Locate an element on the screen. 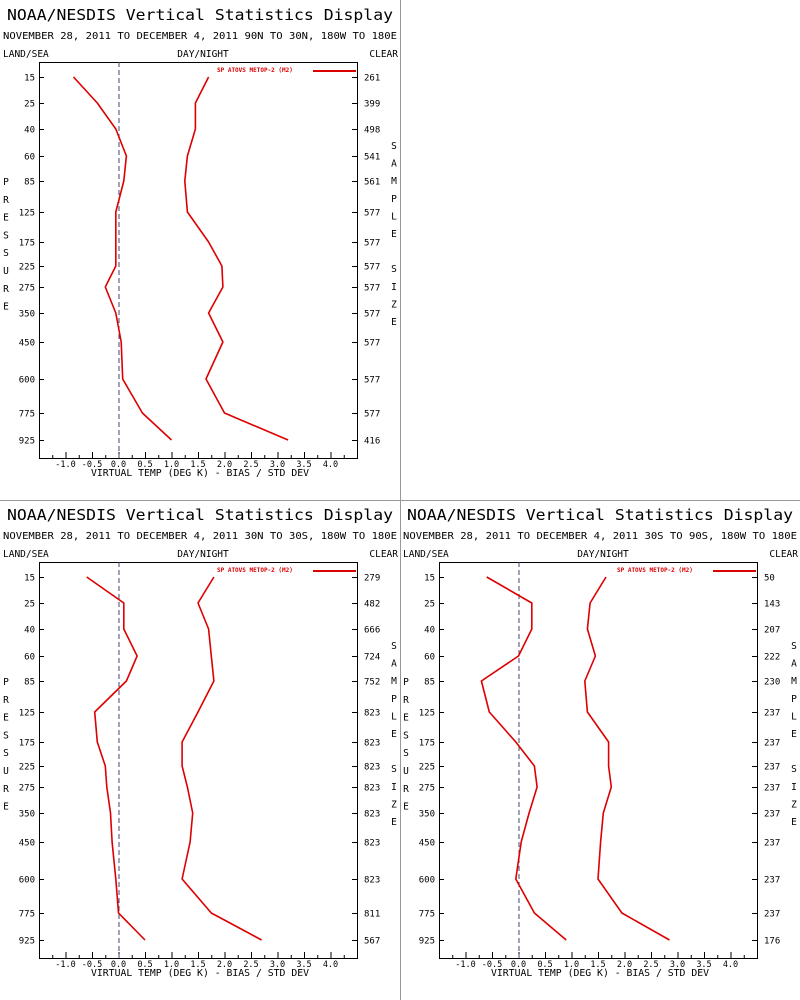  y2-axis-label-letter: A is located at coordinates (794, 664).